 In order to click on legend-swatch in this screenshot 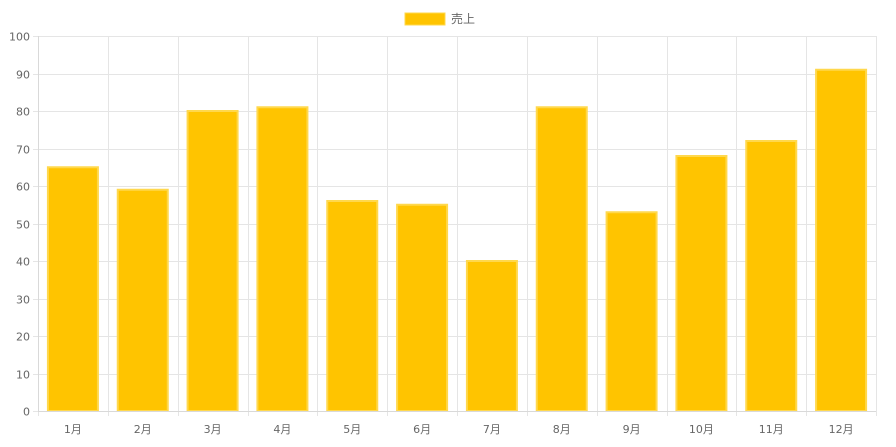, I will do `click(425, 19)`.